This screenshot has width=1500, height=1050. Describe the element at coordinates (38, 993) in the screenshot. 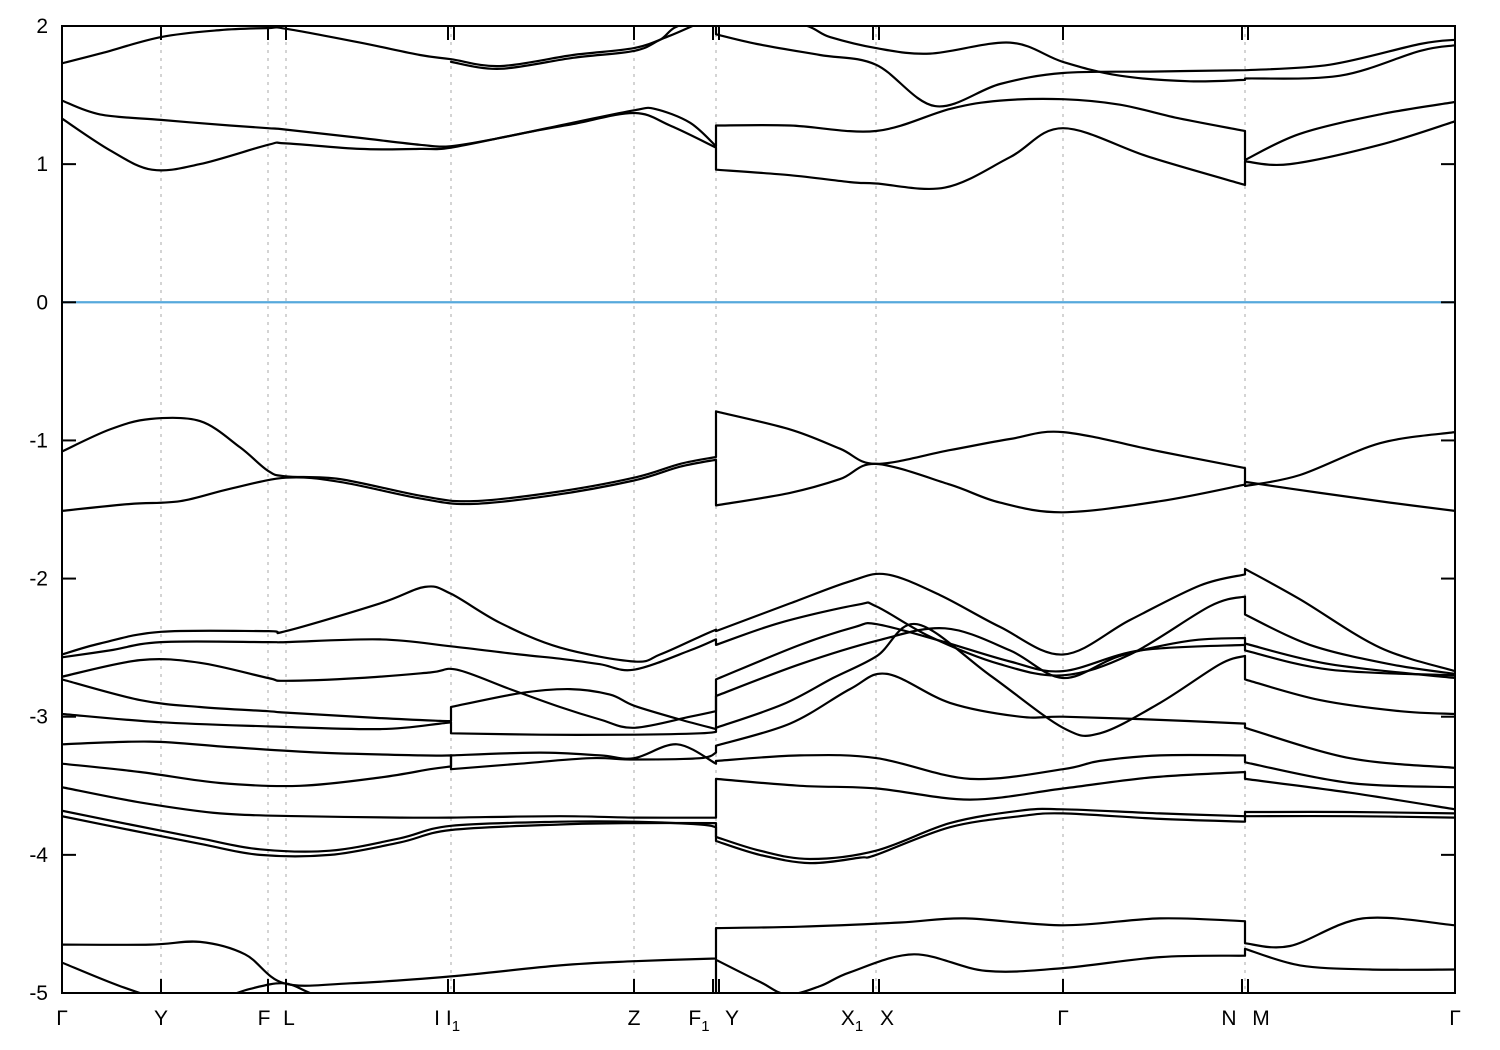

I see `y-axis-label: -5` at that location.